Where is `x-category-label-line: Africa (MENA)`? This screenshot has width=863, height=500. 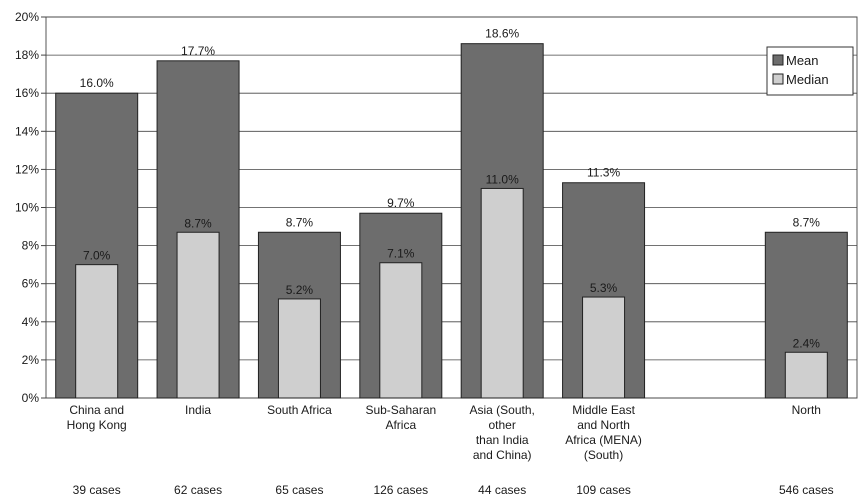
x-category-label-line: Africa (MENA) is located at coordinates (603, 440).